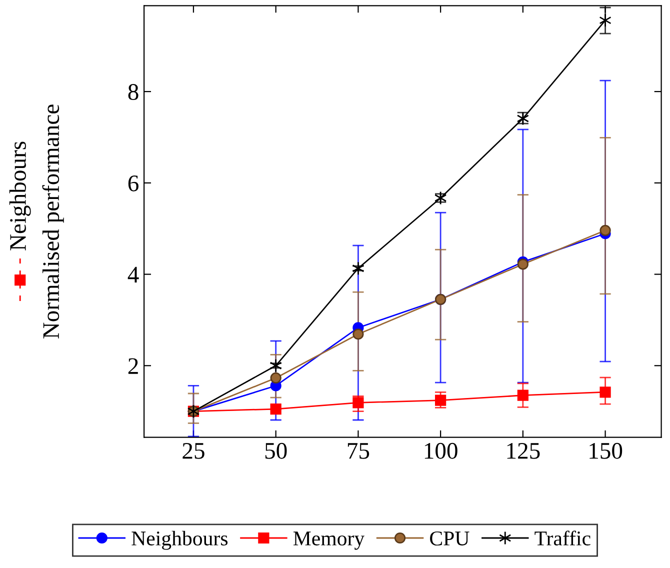 Image resolution: width=670 pixels, height=568 pixels. Describe the element at coordinates (133, 366) in the screenshot. I see `y-tick-label: 2` at that location.